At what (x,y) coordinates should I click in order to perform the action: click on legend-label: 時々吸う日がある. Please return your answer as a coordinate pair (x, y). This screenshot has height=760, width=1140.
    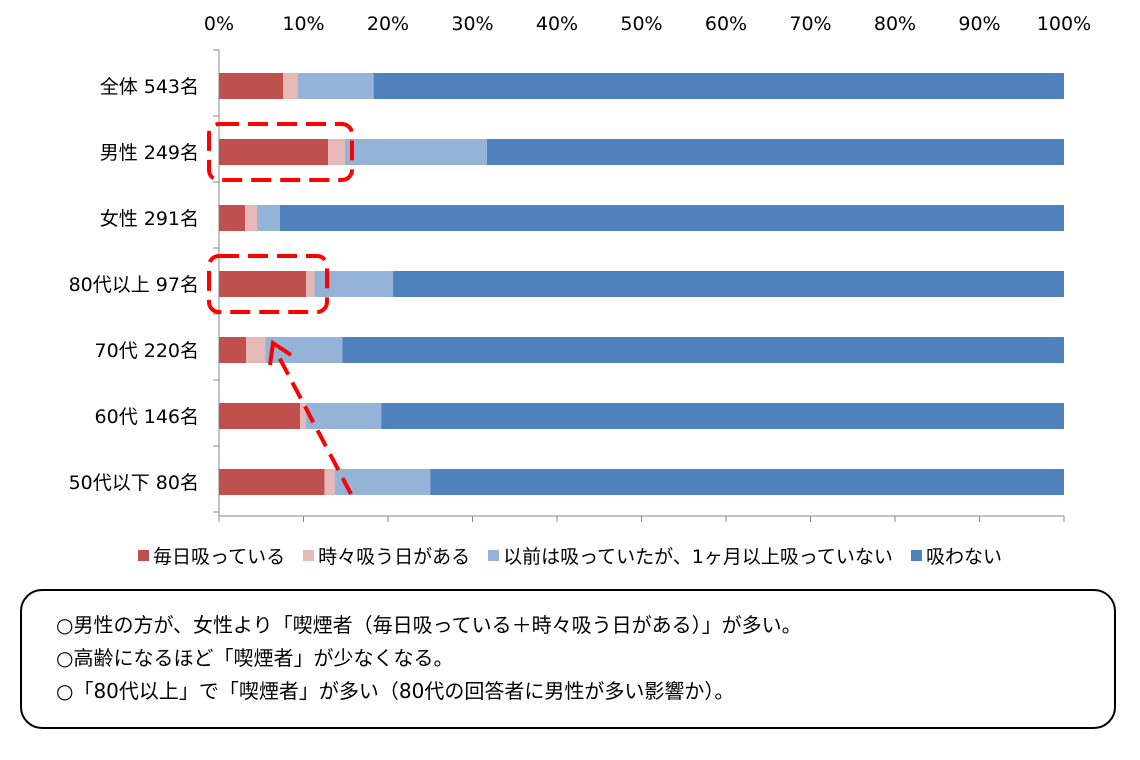
    Looking at the image, I should click on (394, 556).